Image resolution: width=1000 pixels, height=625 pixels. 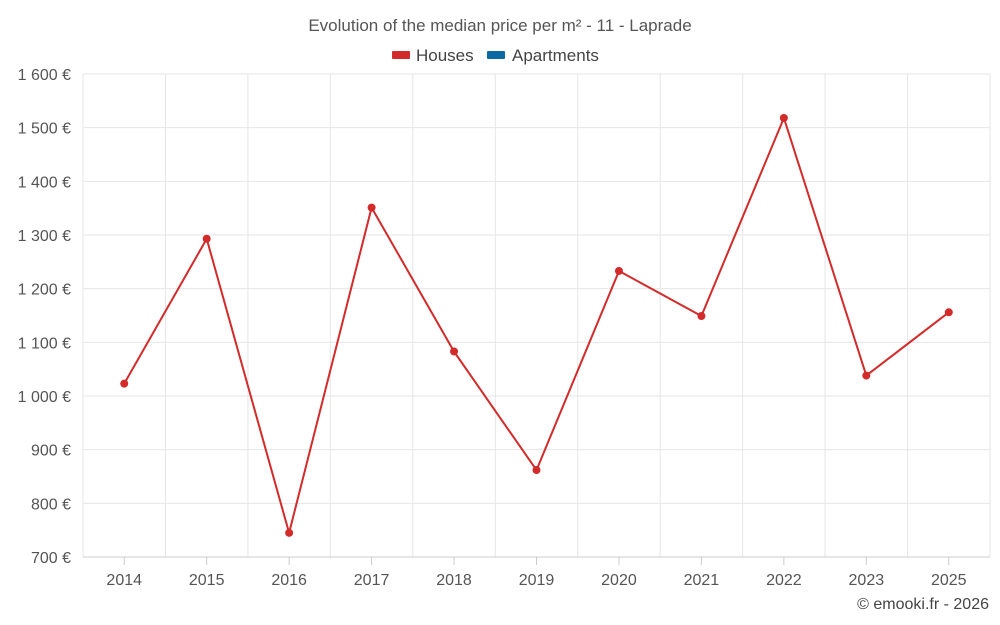 I want to click on legend: Houses Apartments, so click(x=495, y=55).